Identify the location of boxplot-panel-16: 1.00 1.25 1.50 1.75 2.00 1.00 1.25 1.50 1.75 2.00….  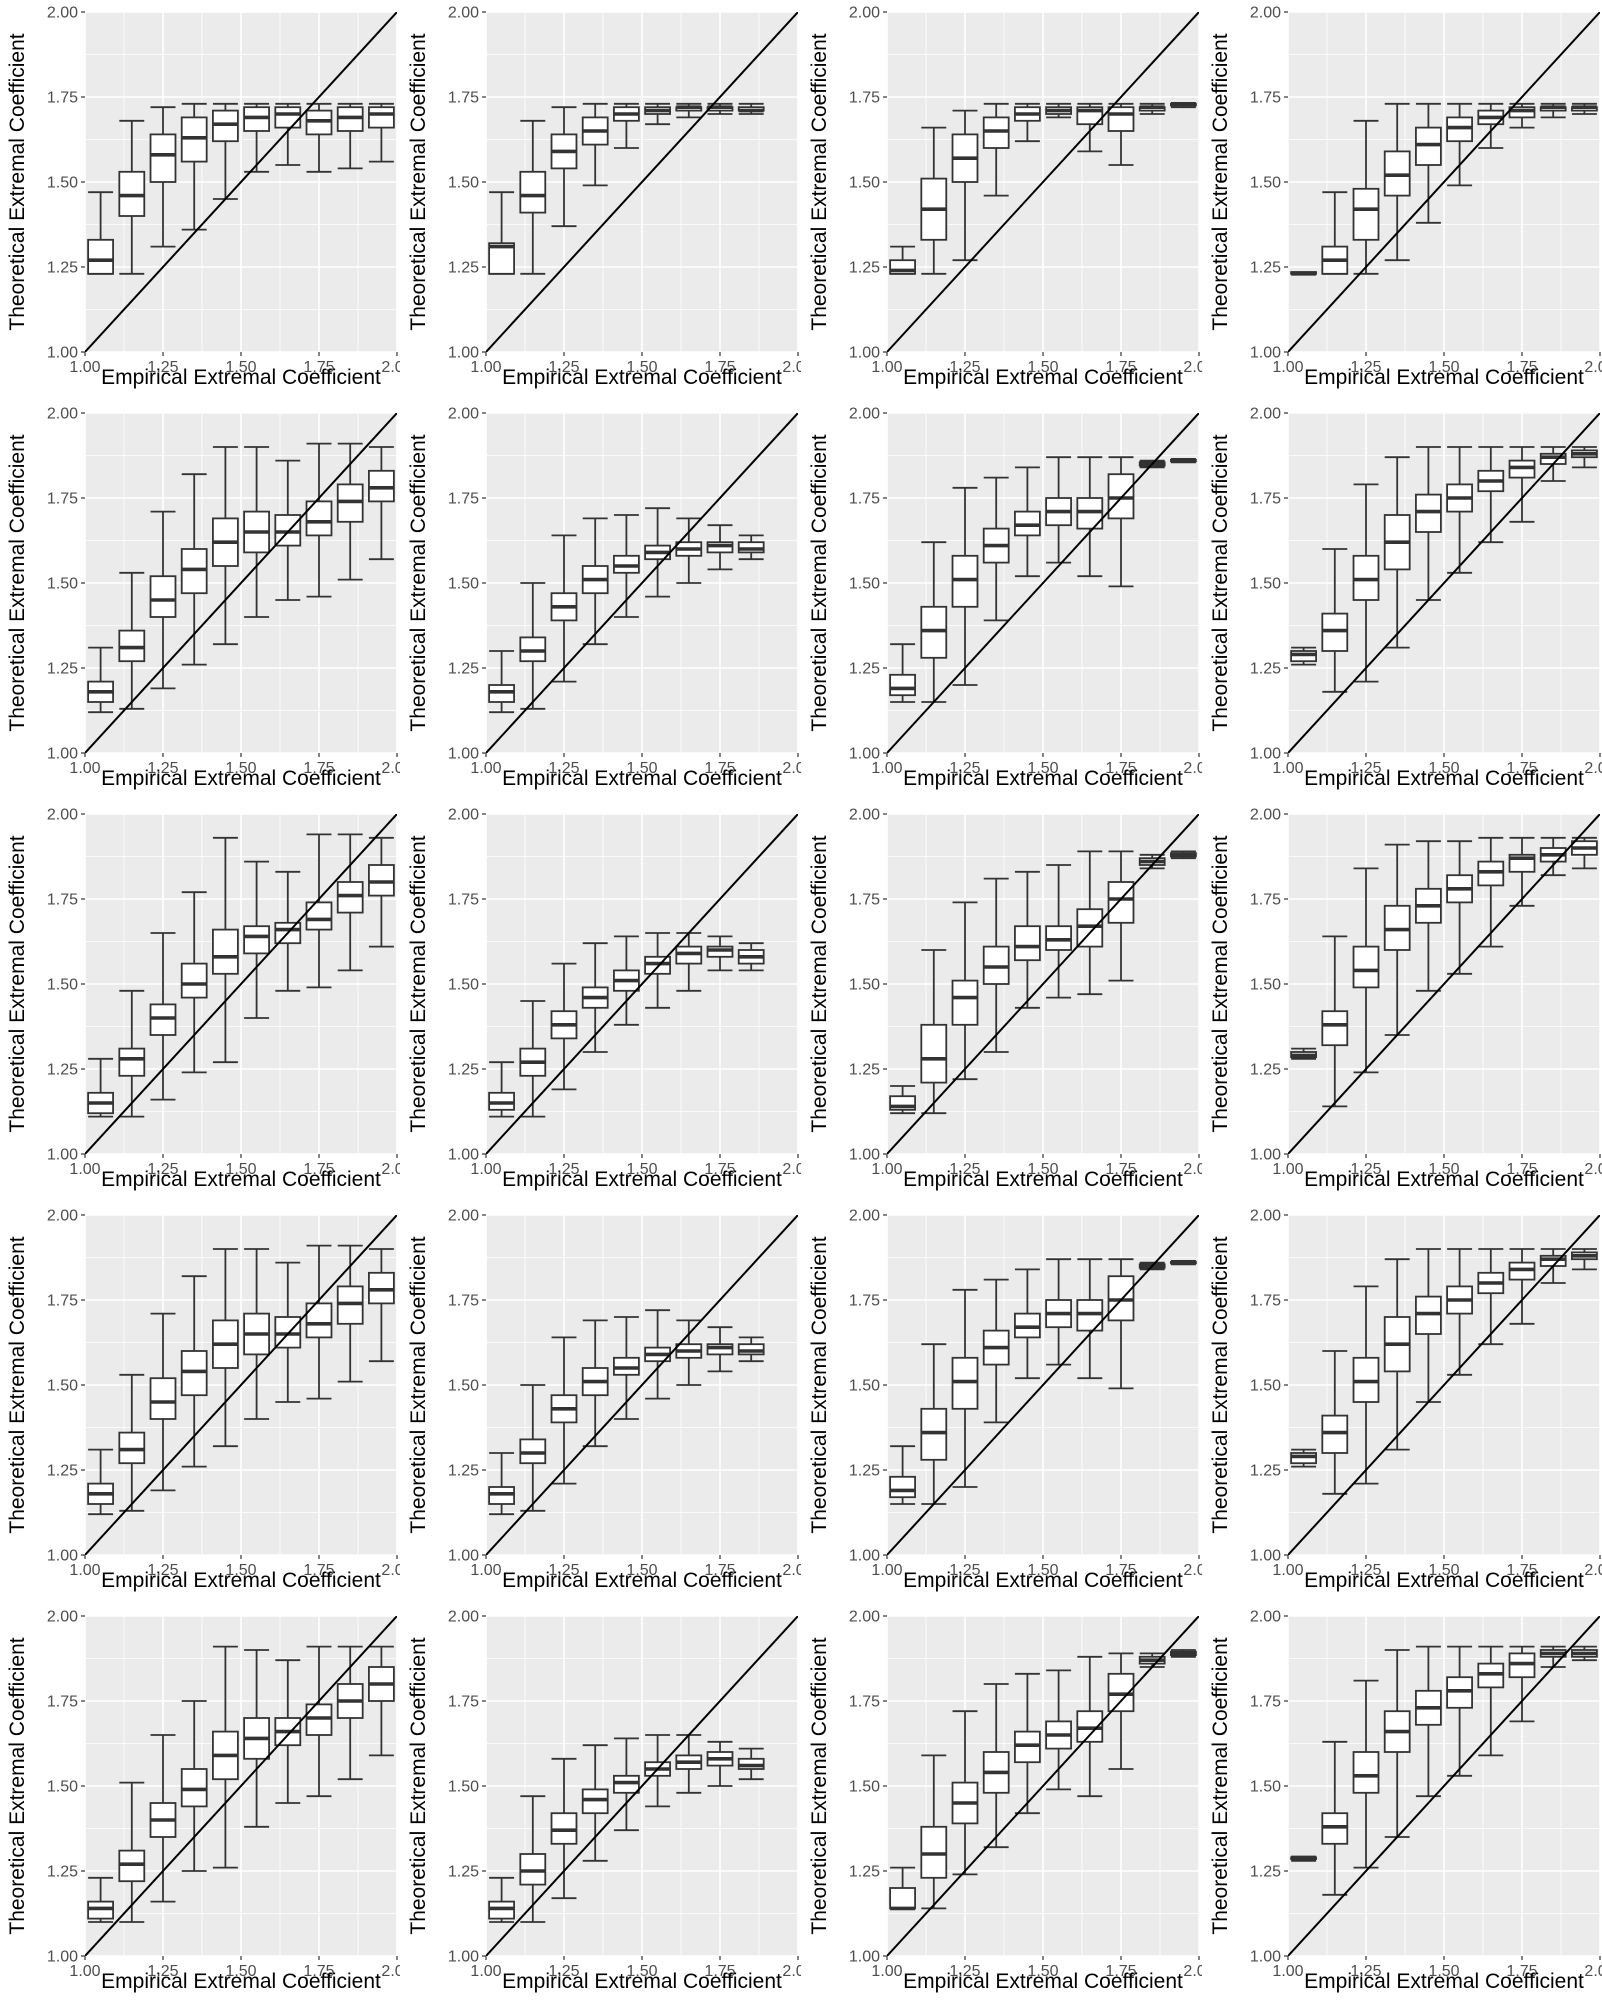
(1402, 1403).